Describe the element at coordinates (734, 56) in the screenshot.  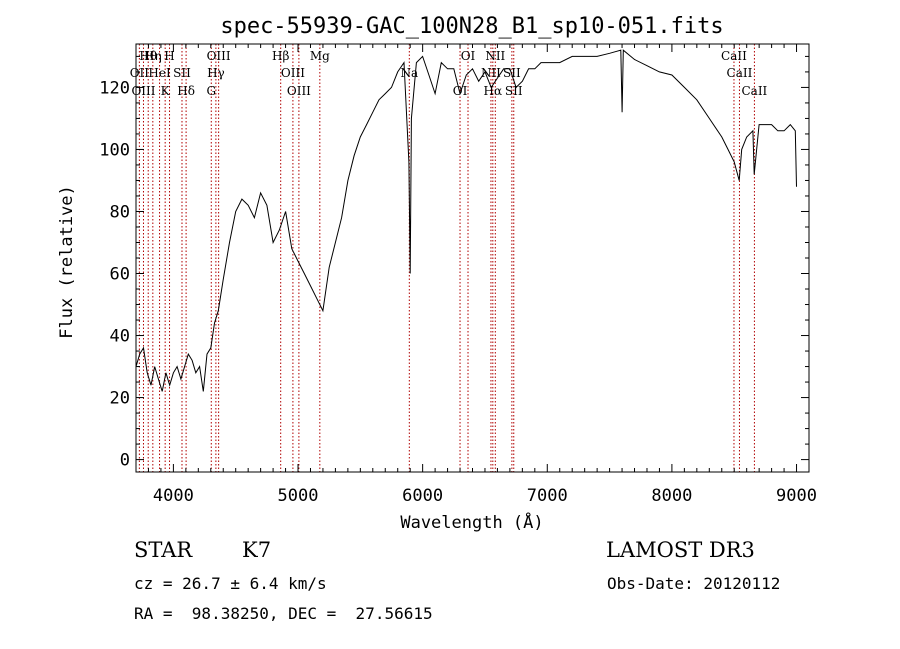
I see `line-label-24: CaII` at that location.